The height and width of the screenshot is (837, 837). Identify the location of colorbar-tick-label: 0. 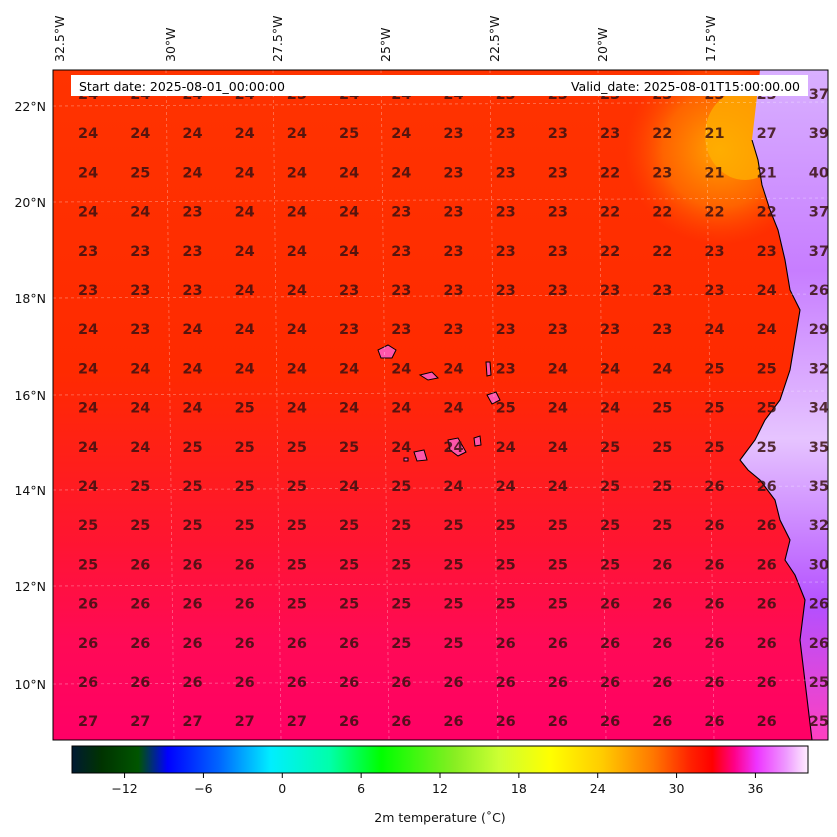
(282, 788).